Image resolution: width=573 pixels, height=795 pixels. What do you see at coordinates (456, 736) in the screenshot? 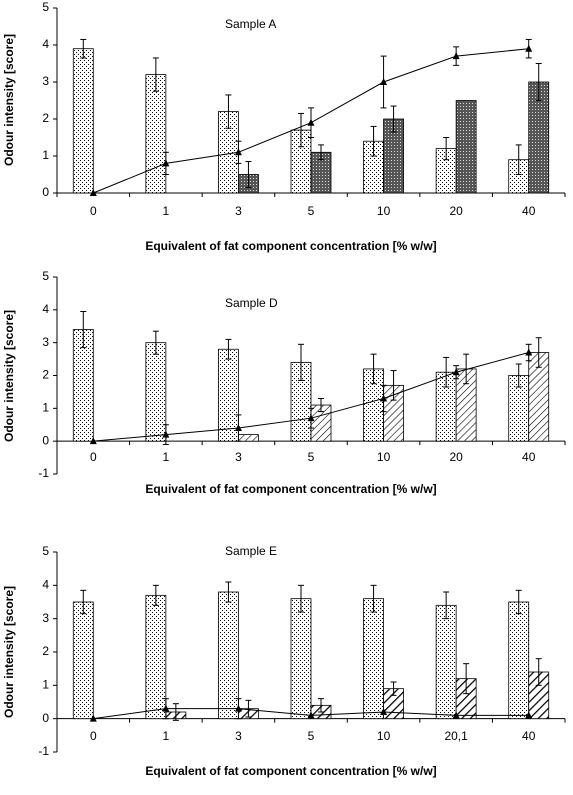
I see `x-tick-label: 20,1` at bounding box center [456, 736].